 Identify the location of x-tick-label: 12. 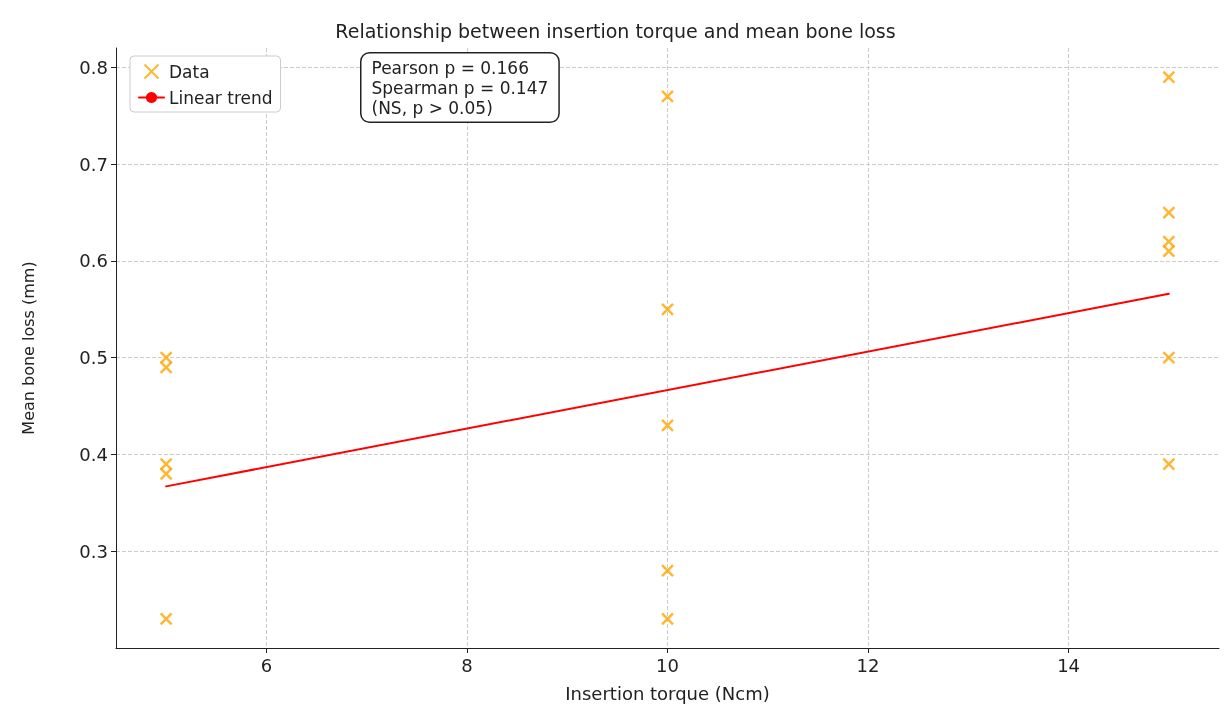
(868, 665).